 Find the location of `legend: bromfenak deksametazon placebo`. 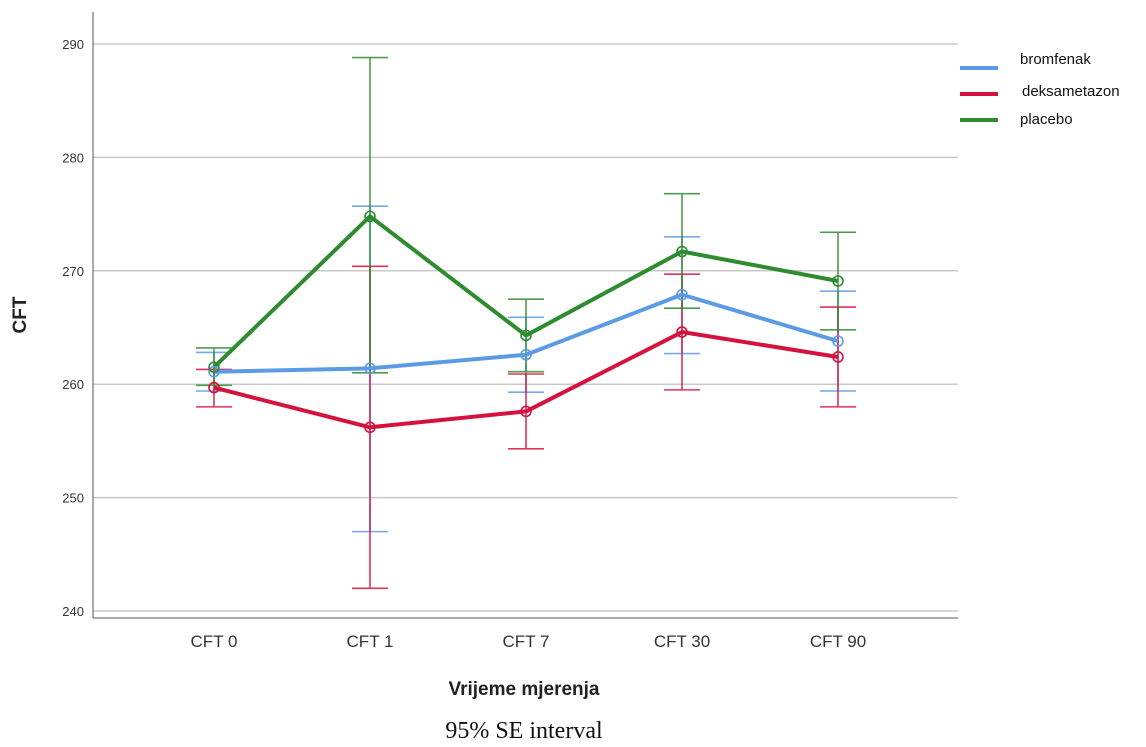

legend: bromfenak deksametazon placebo is located at coordinates (1040, 89).